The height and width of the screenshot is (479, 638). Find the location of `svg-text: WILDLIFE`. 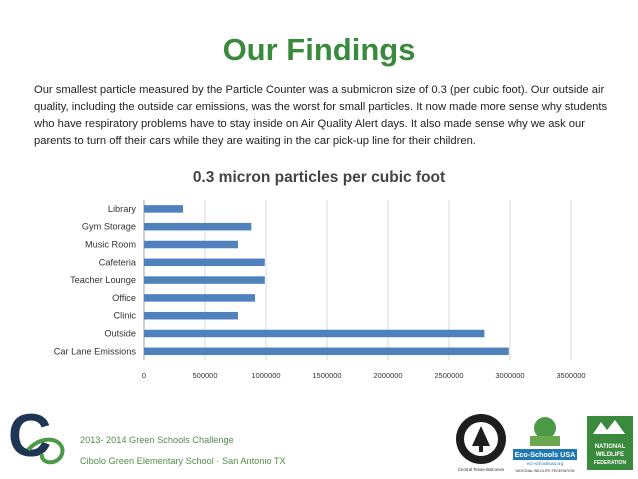

svg-text: WILDLIFE is located at coordinates (610, 455).